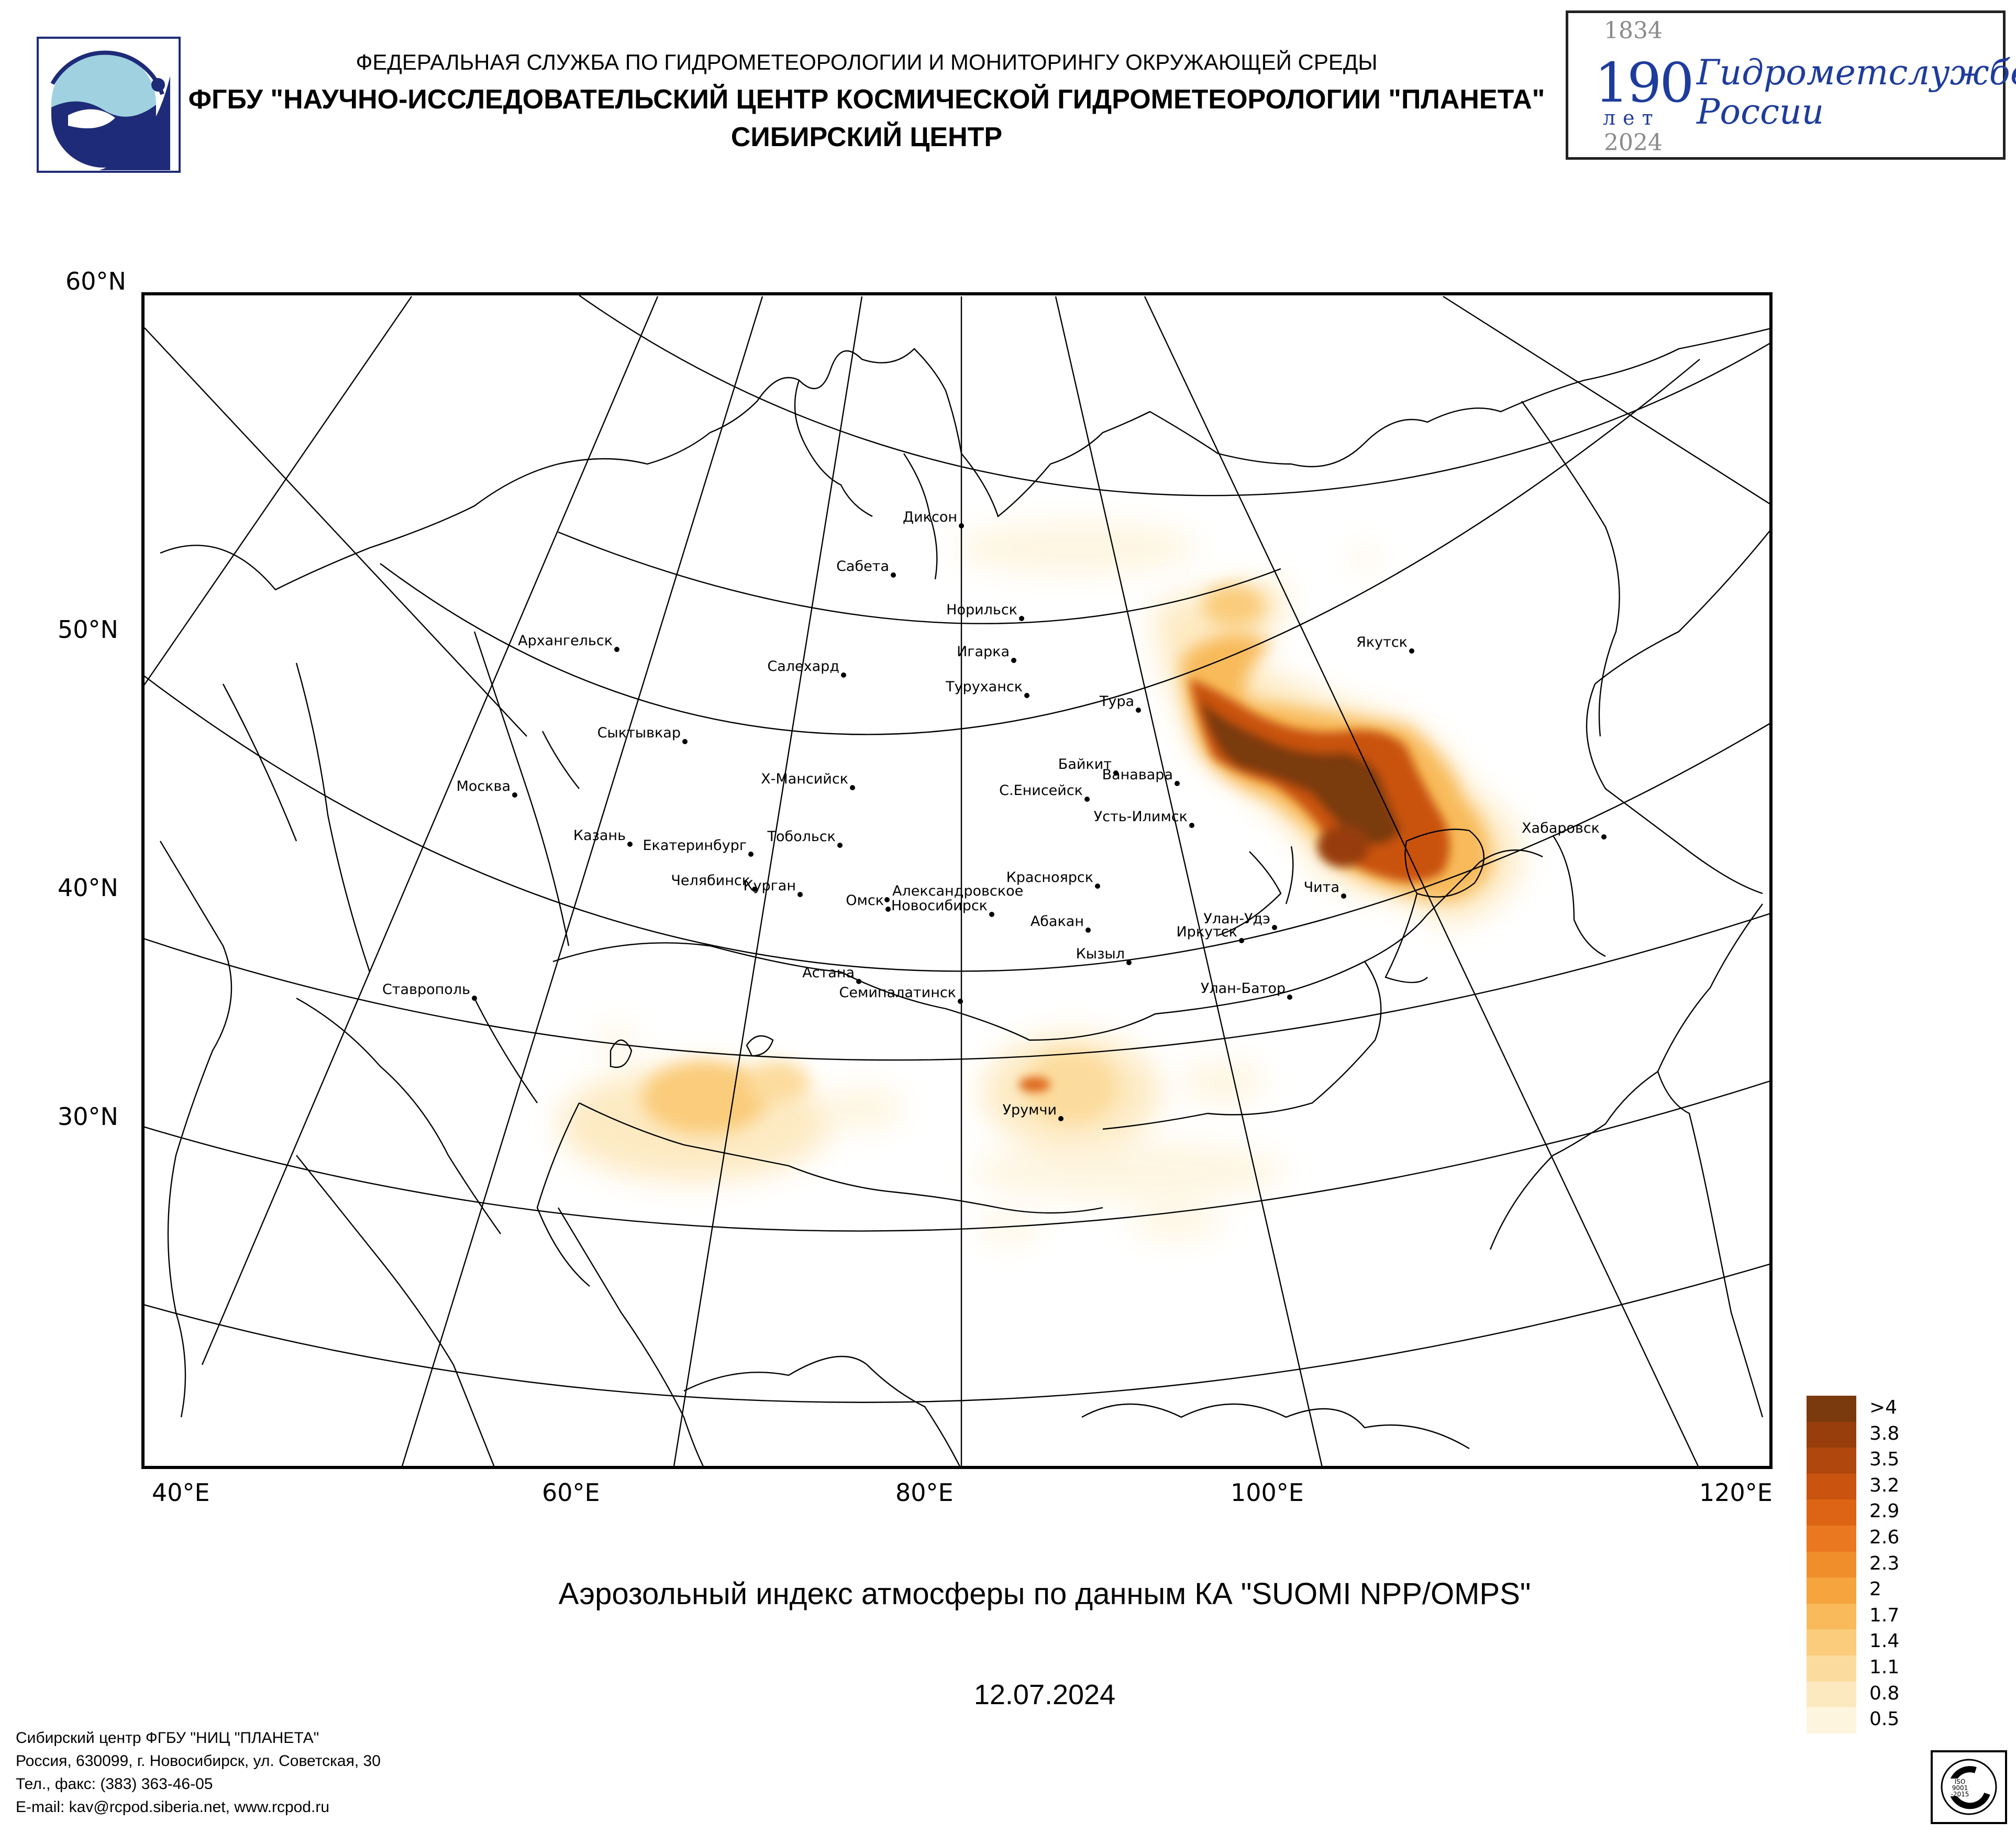 This screenshot has height=1833, width=2016. Describe the element at coordinates (639, 733) in the screenshot. I see `city-label: Сыктывкар` at that location.